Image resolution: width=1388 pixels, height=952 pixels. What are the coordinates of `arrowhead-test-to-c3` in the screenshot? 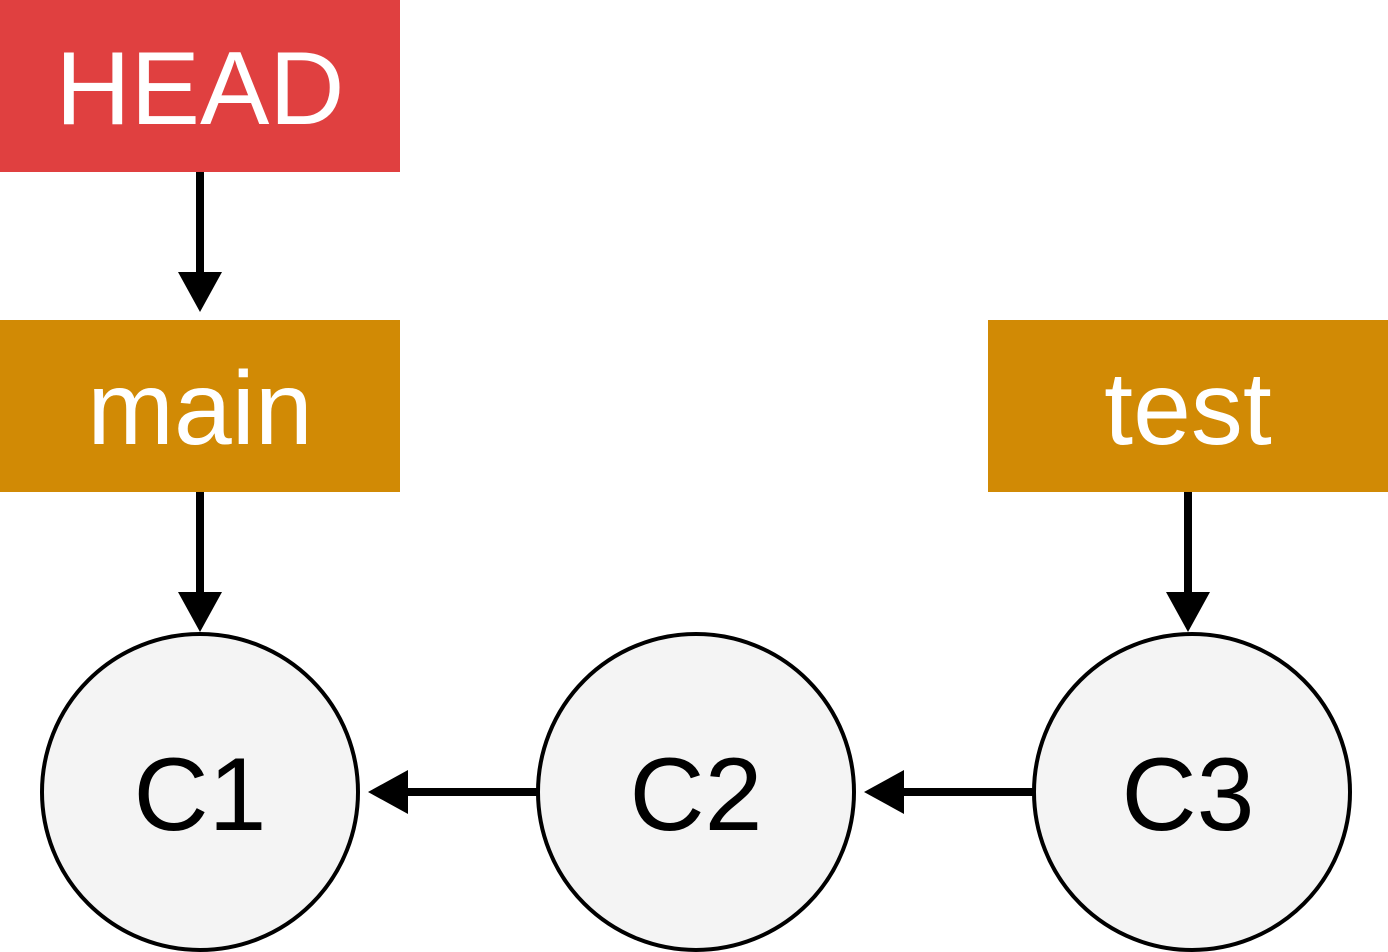 It's located at (1188, 612).